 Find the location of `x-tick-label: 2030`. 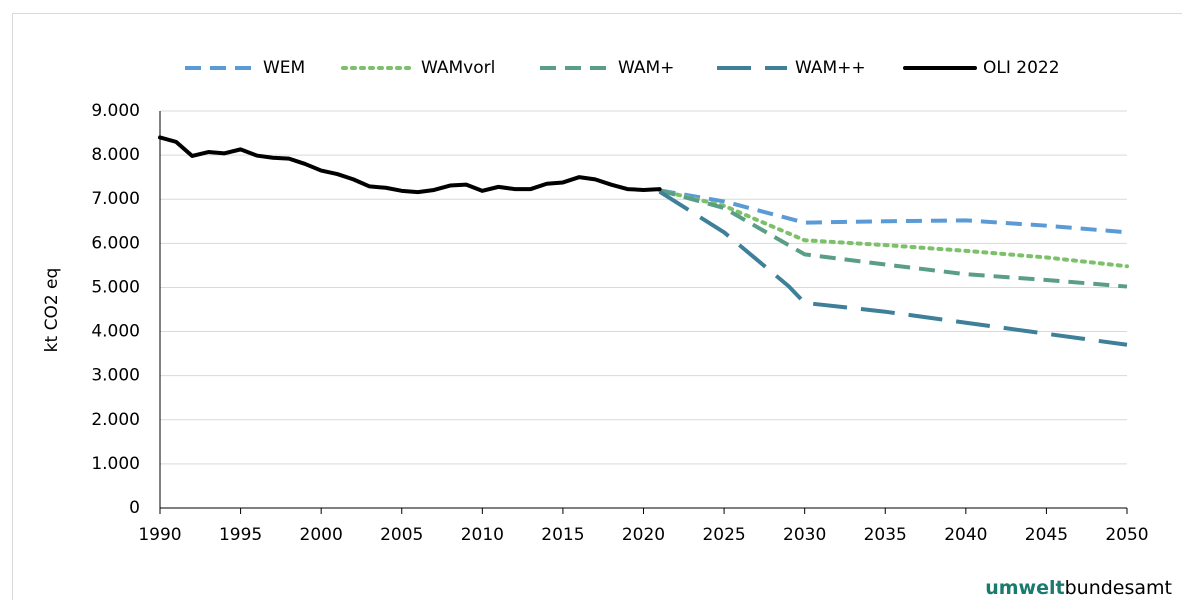

x-tick-label: 2030 is located at coordinates (804, 535).